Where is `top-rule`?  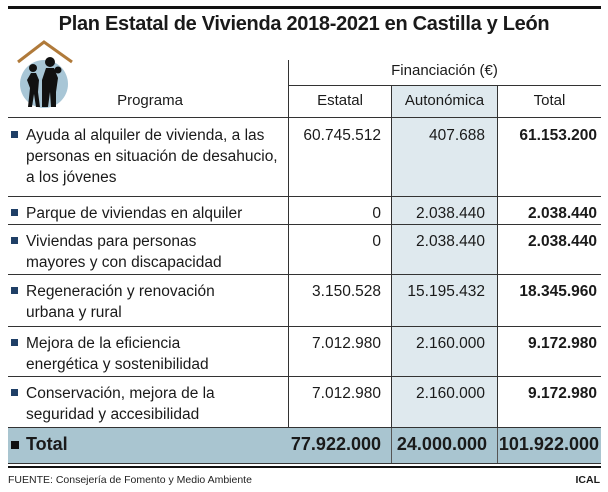
top-rule is located at coordinates (304, 7).